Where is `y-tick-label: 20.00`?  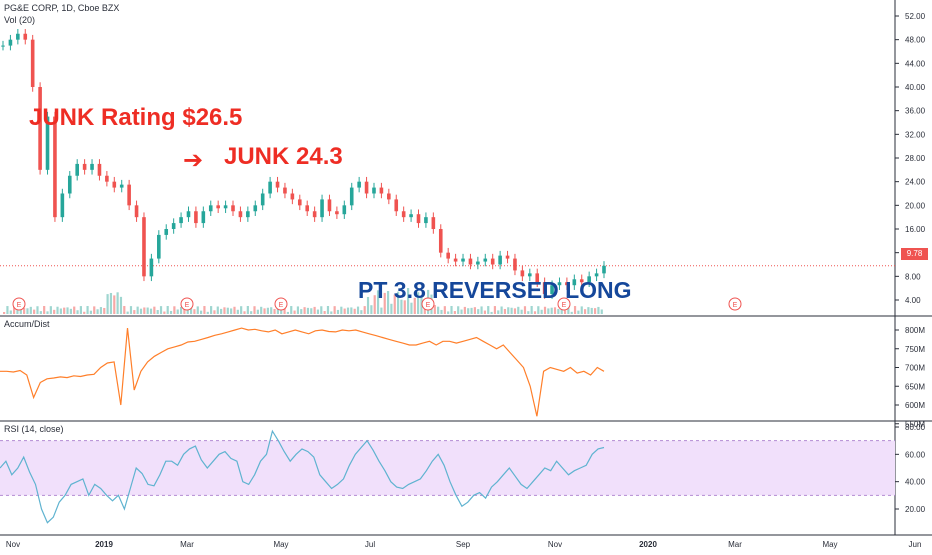
y-tick-label: 20.00 is located at coordinates (915, 205).